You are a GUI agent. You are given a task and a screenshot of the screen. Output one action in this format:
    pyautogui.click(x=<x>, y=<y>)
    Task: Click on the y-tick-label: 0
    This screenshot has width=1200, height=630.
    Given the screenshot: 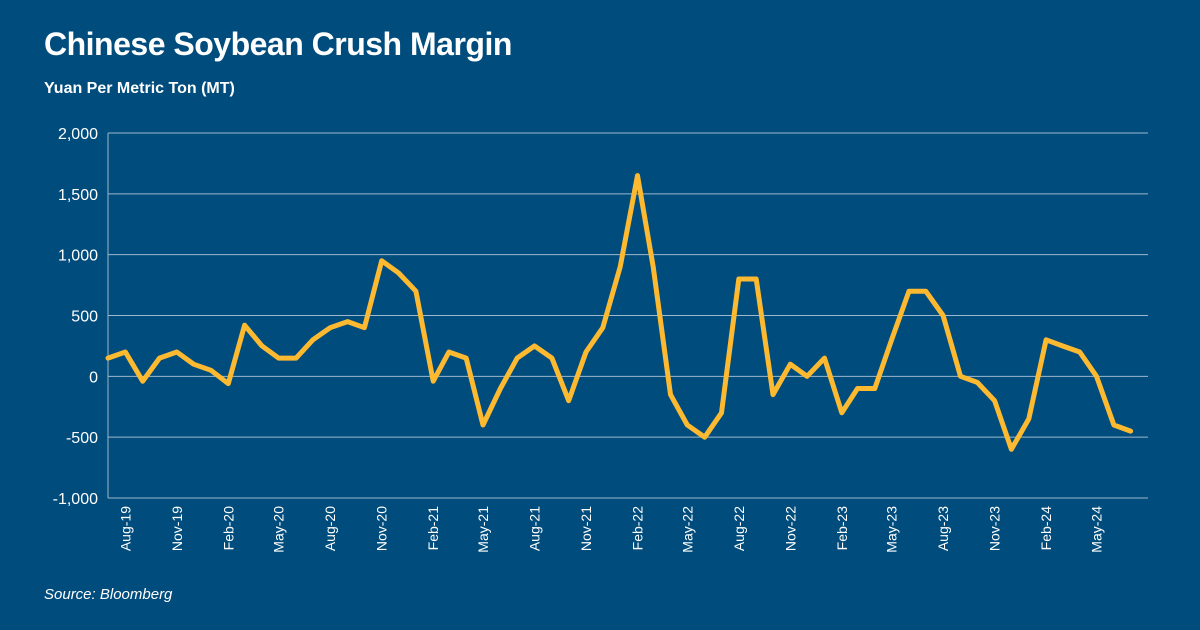 What is the action you would take?
    pyautogui.click(x=93, y=377)
    